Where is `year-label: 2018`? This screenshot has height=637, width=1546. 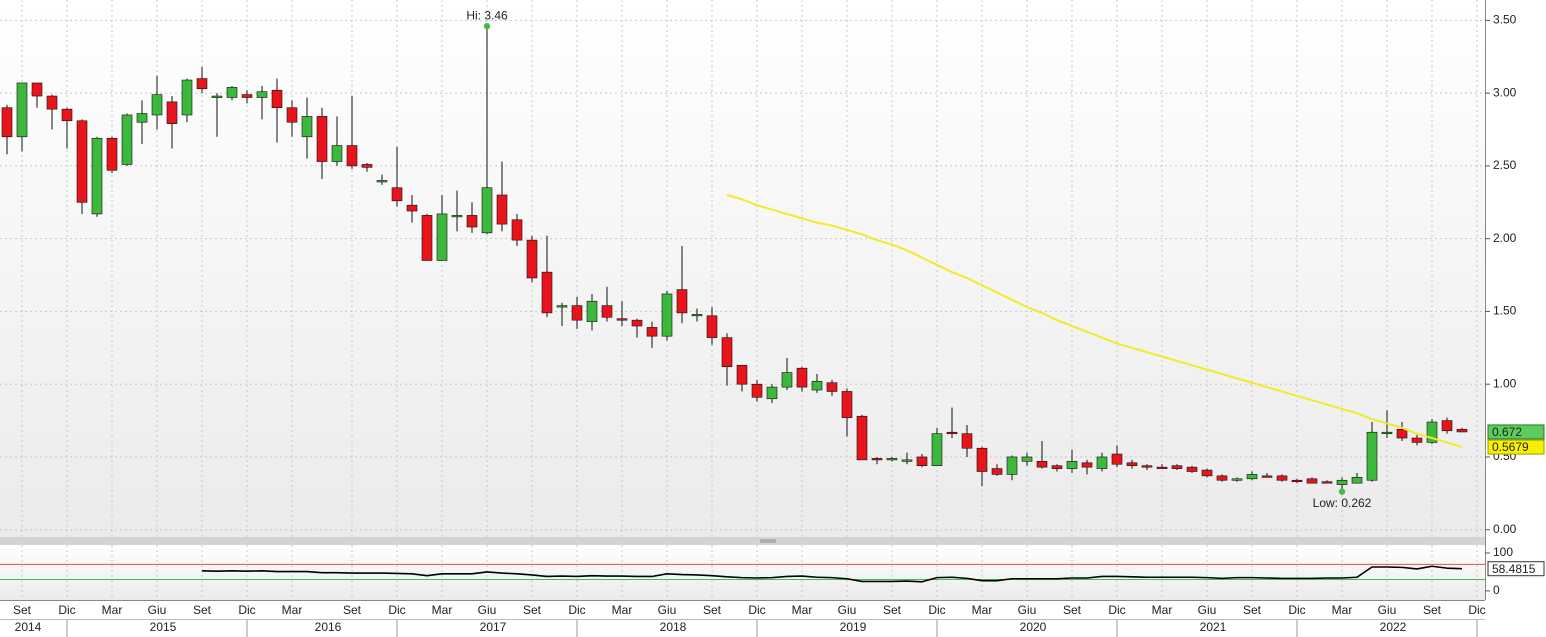 year-label: 2018 is located at coordinates (673, 627).